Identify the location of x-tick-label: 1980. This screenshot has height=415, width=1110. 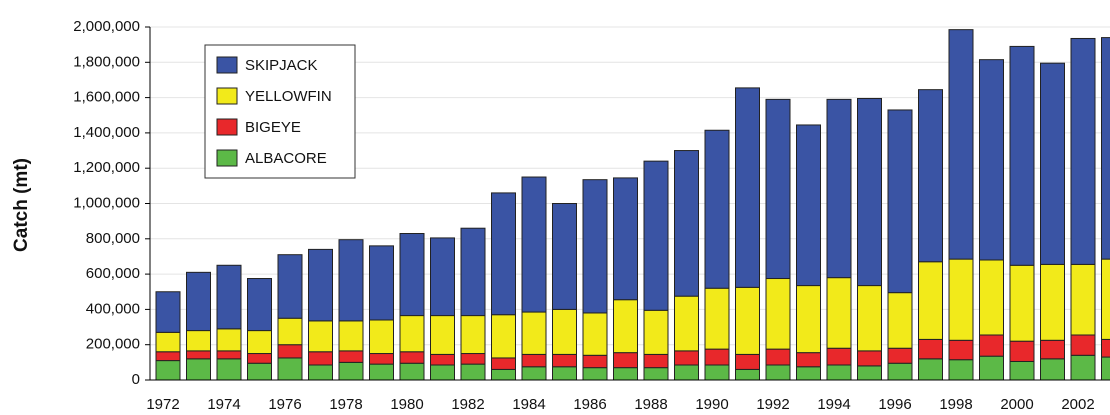
(406, 404).